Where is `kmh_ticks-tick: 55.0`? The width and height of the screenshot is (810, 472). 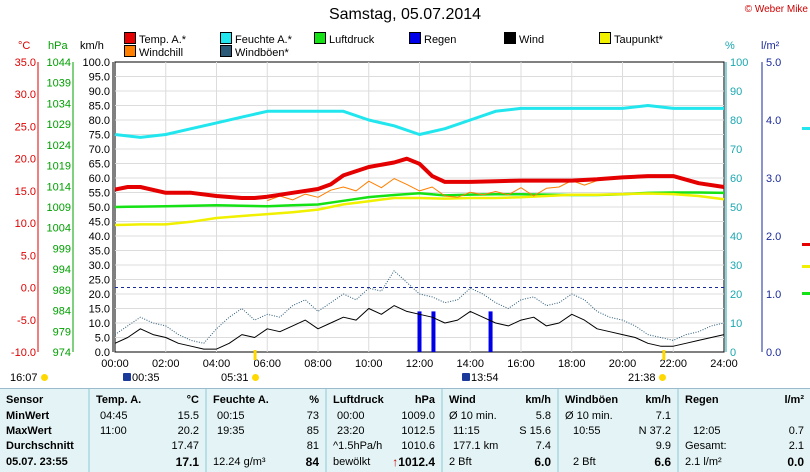
kmh_ticks-tick: 55.0 is located at coordinates (99, 194).